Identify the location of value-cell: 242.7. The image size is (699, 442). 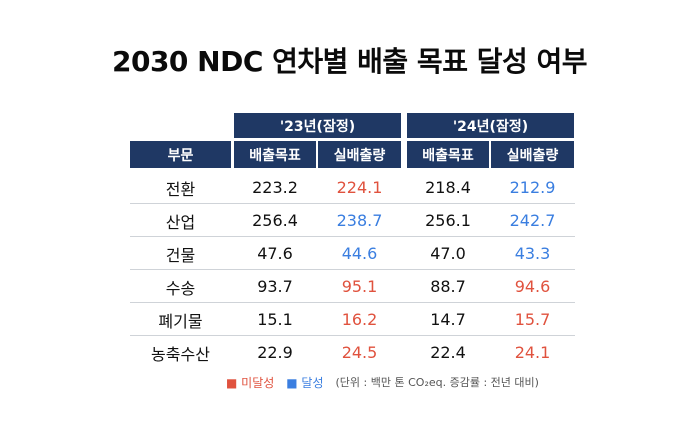
(532, 220).